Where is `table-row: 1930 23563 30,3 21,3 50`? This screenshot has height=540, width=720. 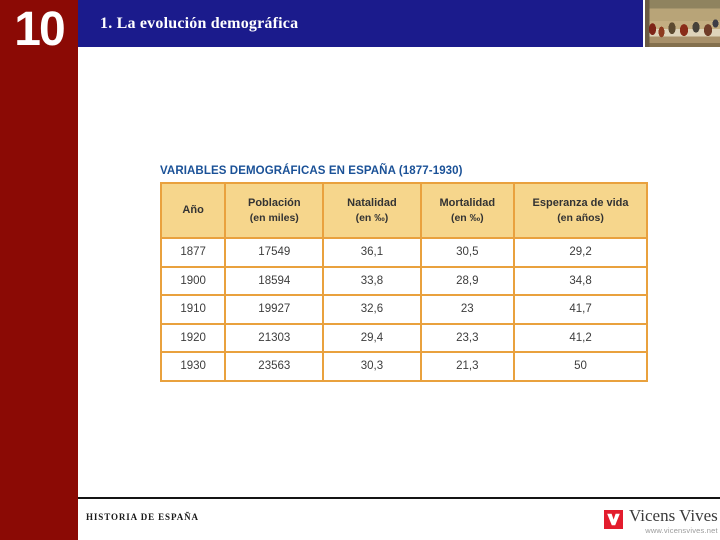 table-row: 1930 23563 30,3 21,3 50 is located at coordinates (403, 366).